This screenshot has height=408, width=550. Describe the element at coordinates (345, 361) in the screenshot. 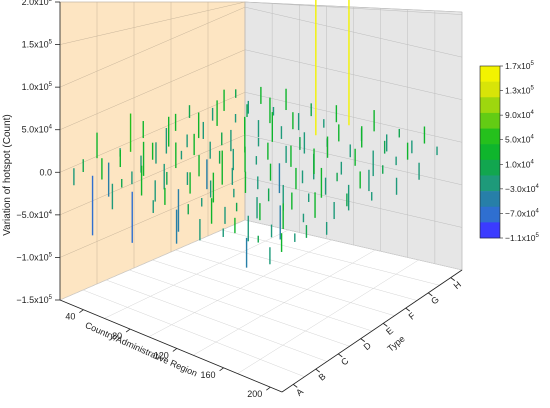

I see `y-tick-label: C` at that location.